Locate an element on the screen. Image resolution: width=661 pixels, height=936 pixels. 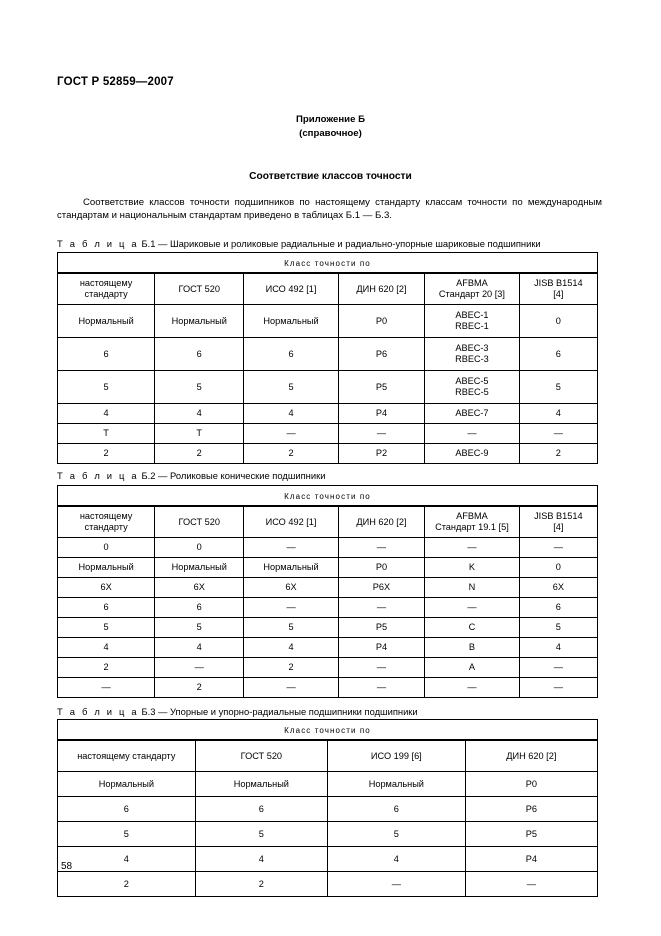
table-cell: K is located at coordinates (472, 567).